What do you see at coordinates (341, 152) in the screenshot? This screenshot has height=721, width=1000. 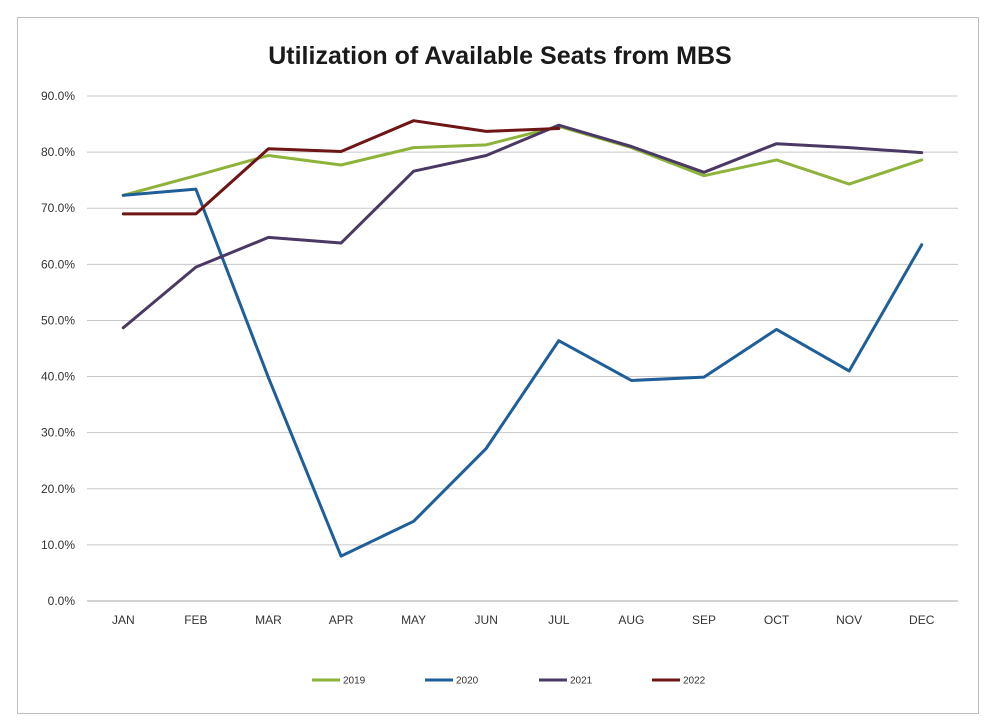 I see `data-point-2022-APR` at bounding box center [341, 152].